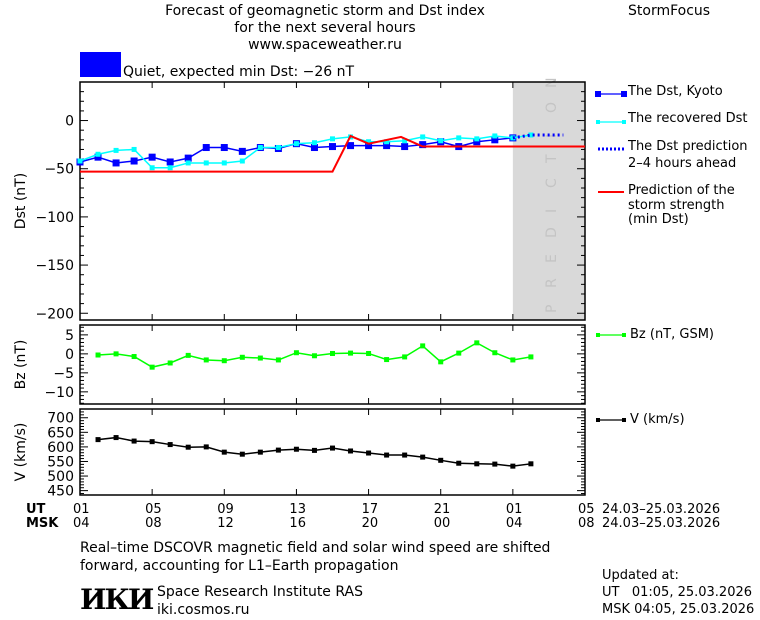 The width and height of the screenshot is (760, 620). Describe the element at coordinates (678, 609) in the screenshot. I see `updated-msk: MSK 04:05, 25.03.2026` at that location.